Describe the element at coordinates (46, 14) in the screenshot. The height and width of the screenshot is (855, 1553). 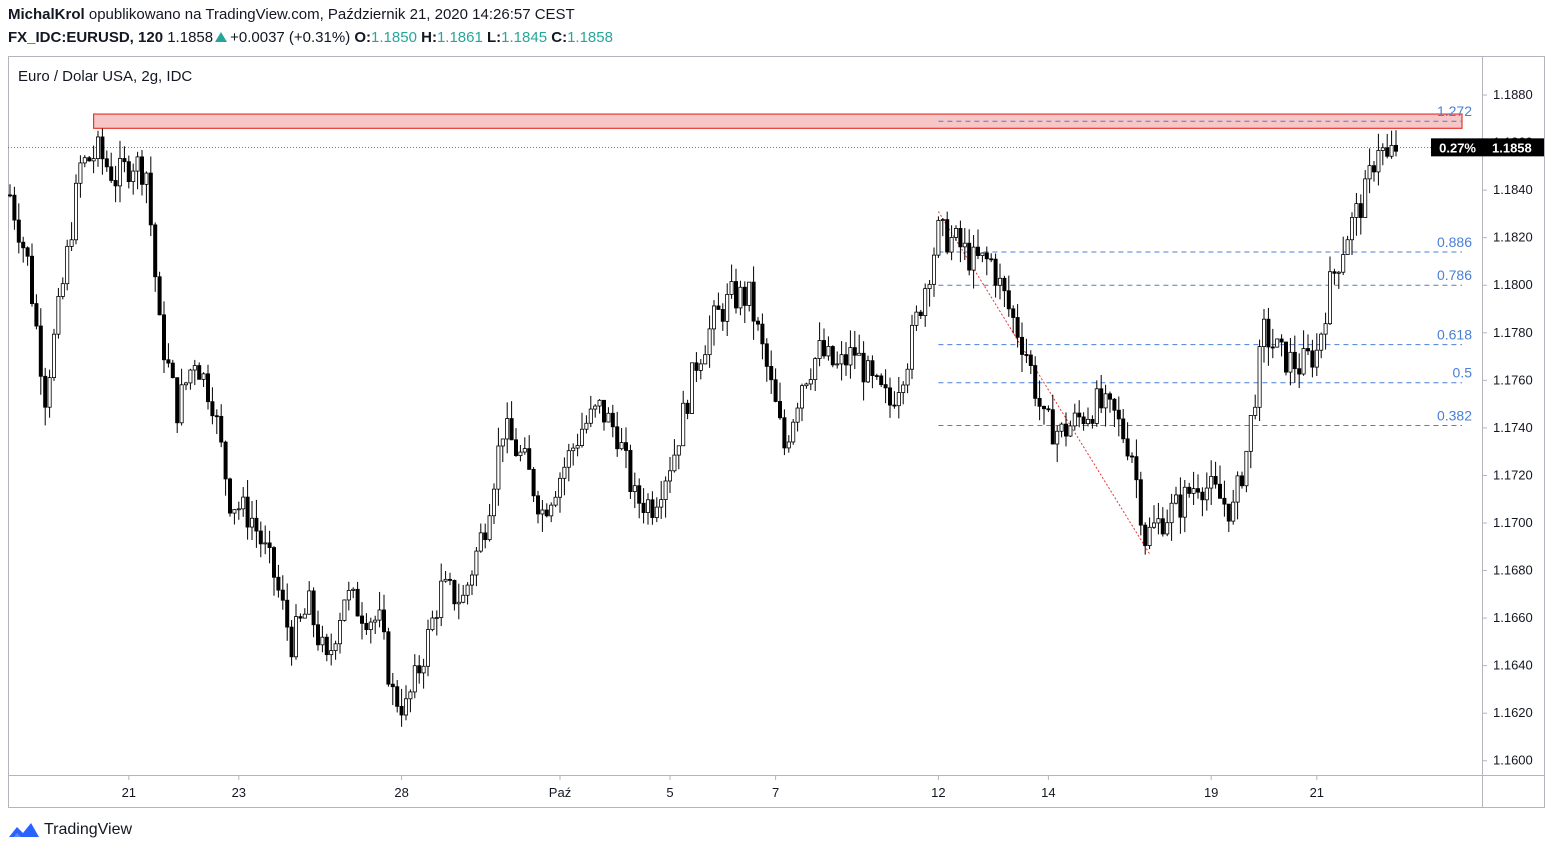
I see `author-name: MichalKrol` at that location.